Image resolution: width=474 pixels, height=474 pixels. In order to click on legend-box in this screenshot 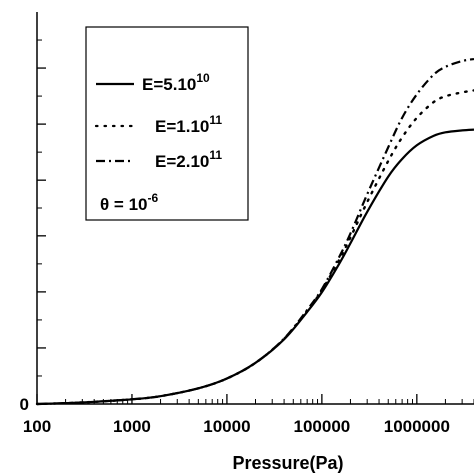, I will do `click(167, 123)`.